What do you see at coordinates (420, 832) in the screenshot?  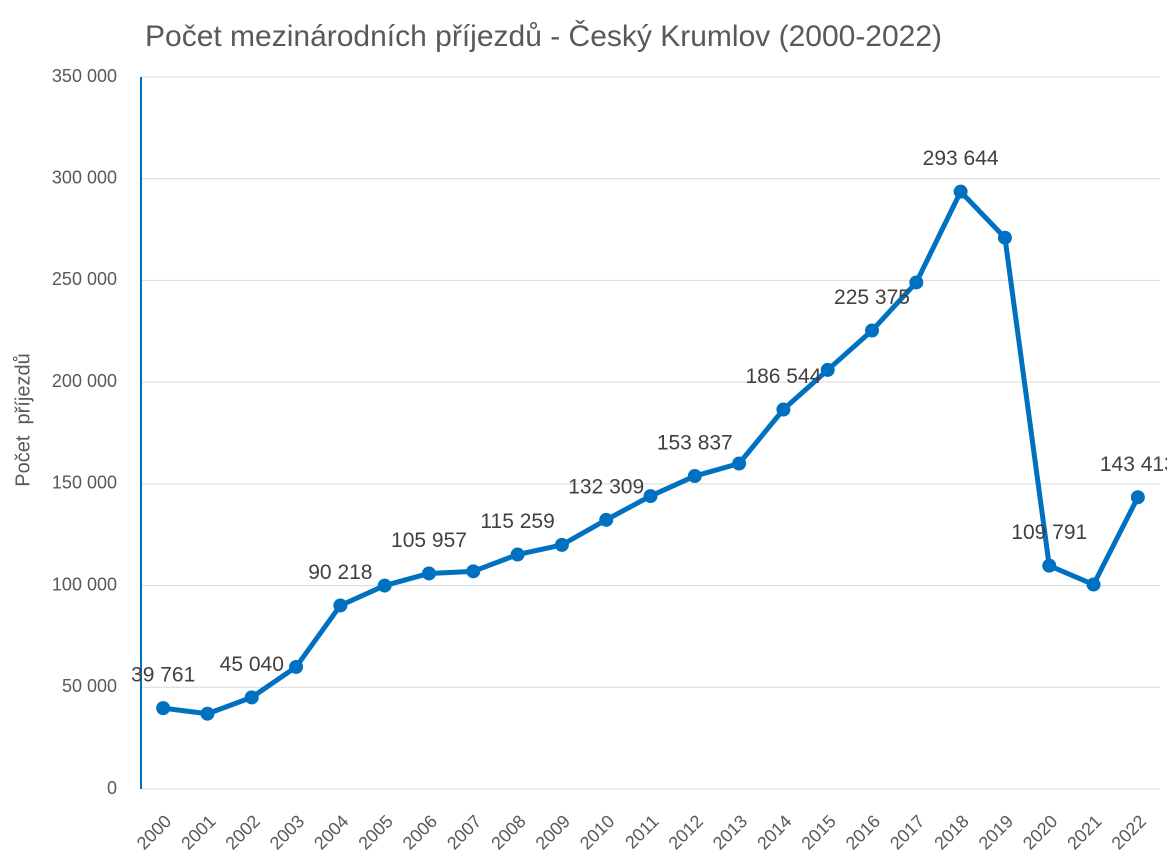 I see `x-tick-label: 2006` at bounding box center [420, 832].